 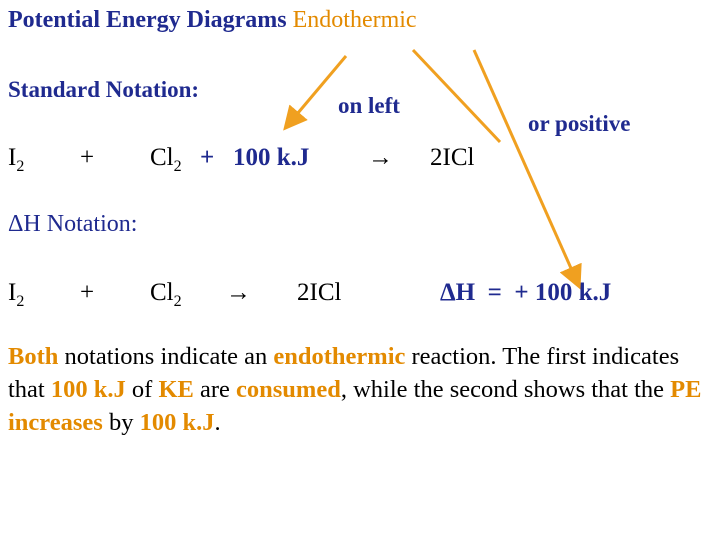 I want to click on highlight: endothermic, so click(x=339, y=356).